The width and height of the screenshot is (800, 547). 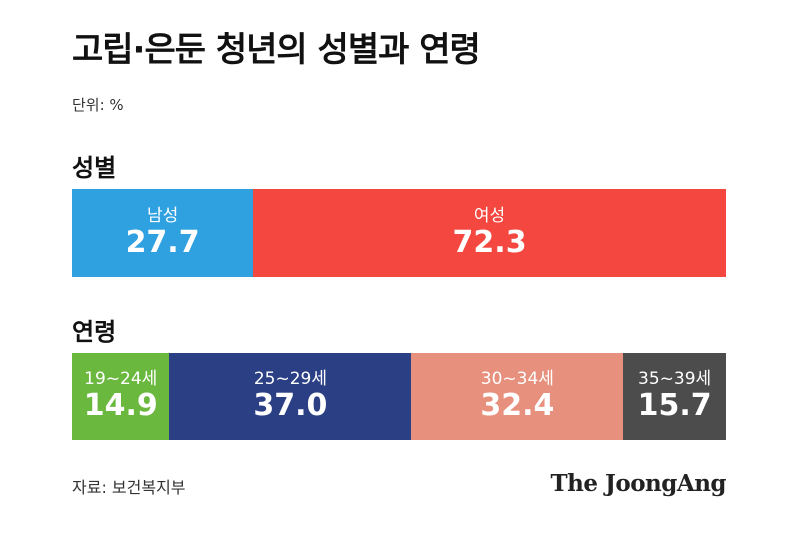 I want to click on age-segment: 25~29세 37.0, so click(x=290, y=396).